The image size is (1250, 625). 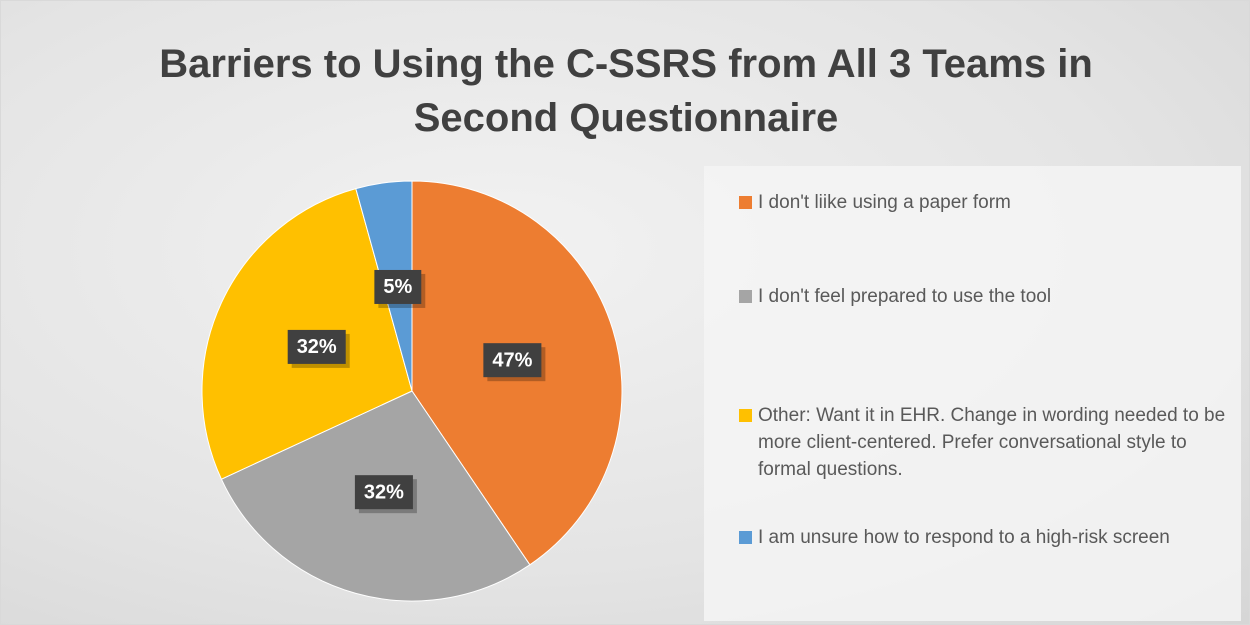 I want to click on data-label: 5%, so click(x=400, y=288).